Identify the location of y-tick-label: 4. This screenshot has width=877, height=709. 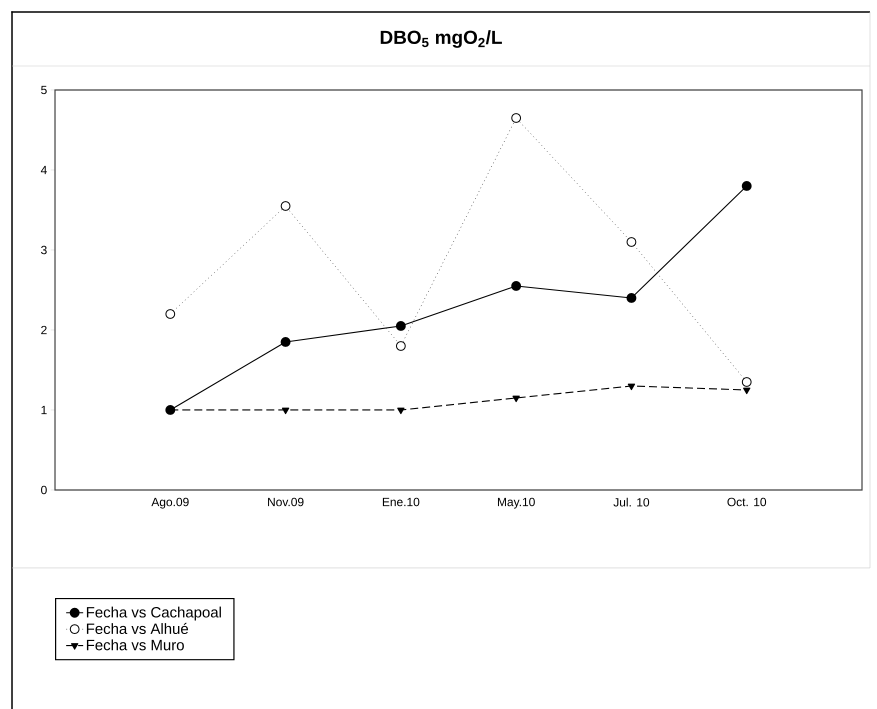
(43, 170).